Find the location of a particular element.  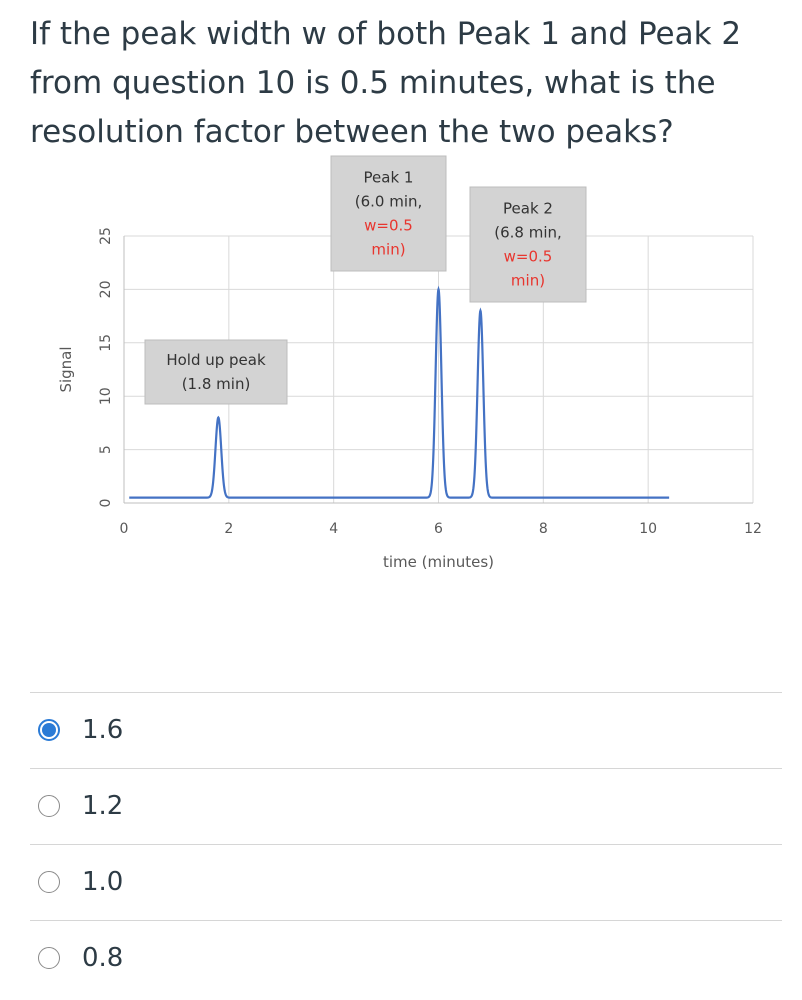

peak-1-annotation-text: min) is located at coordinates (388, 250).